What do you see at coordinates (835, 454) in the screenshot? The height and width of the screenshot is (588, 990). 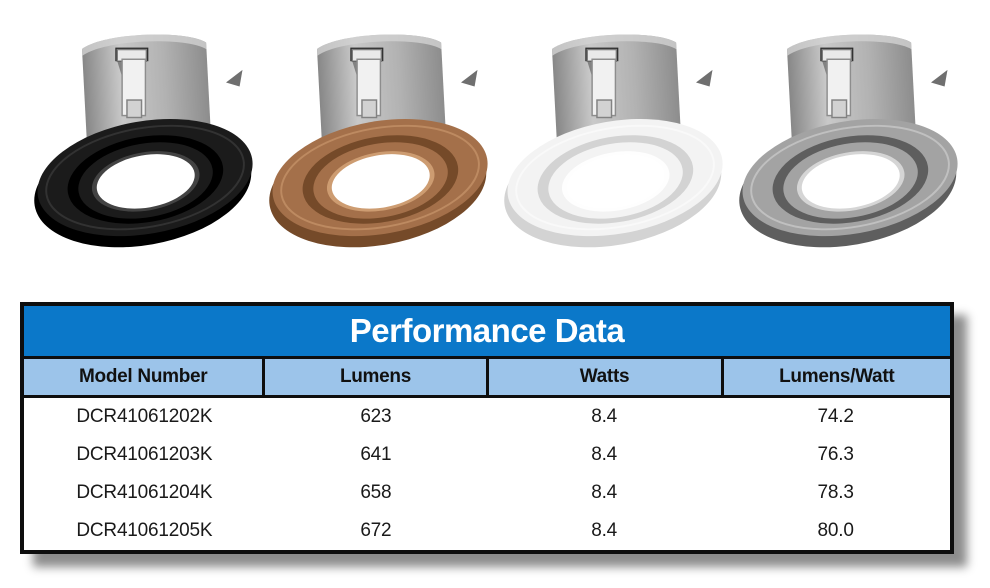 I see `cell-lumens-per-watt: 76.3` at bounding box center [835, 454].